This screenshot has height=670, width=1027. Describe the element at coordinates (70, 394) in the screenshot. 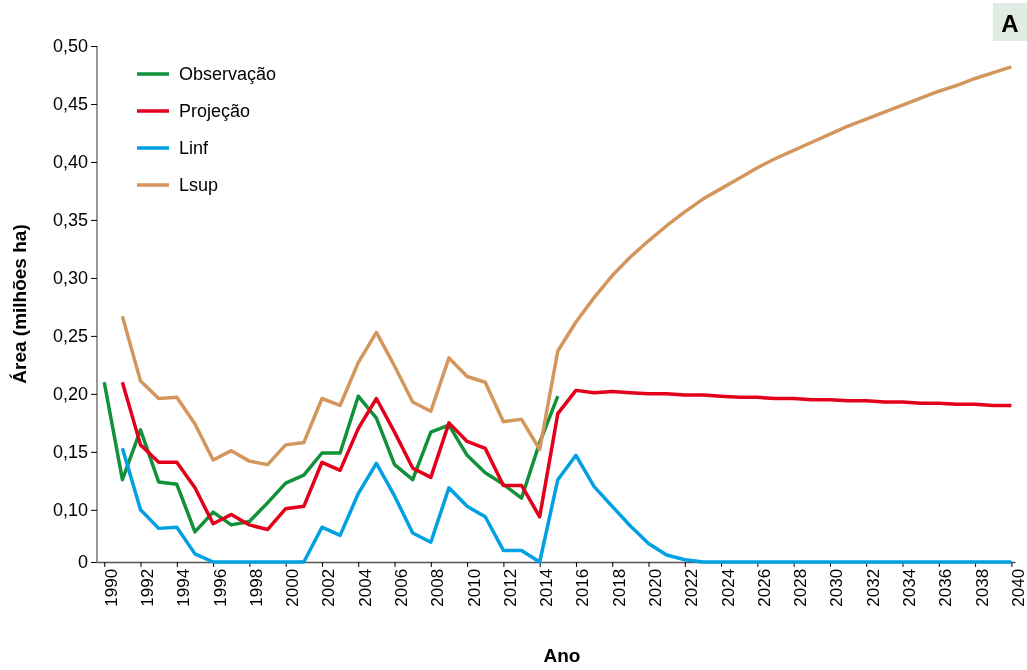

I see `y-tick-label: 0,20` at that location.